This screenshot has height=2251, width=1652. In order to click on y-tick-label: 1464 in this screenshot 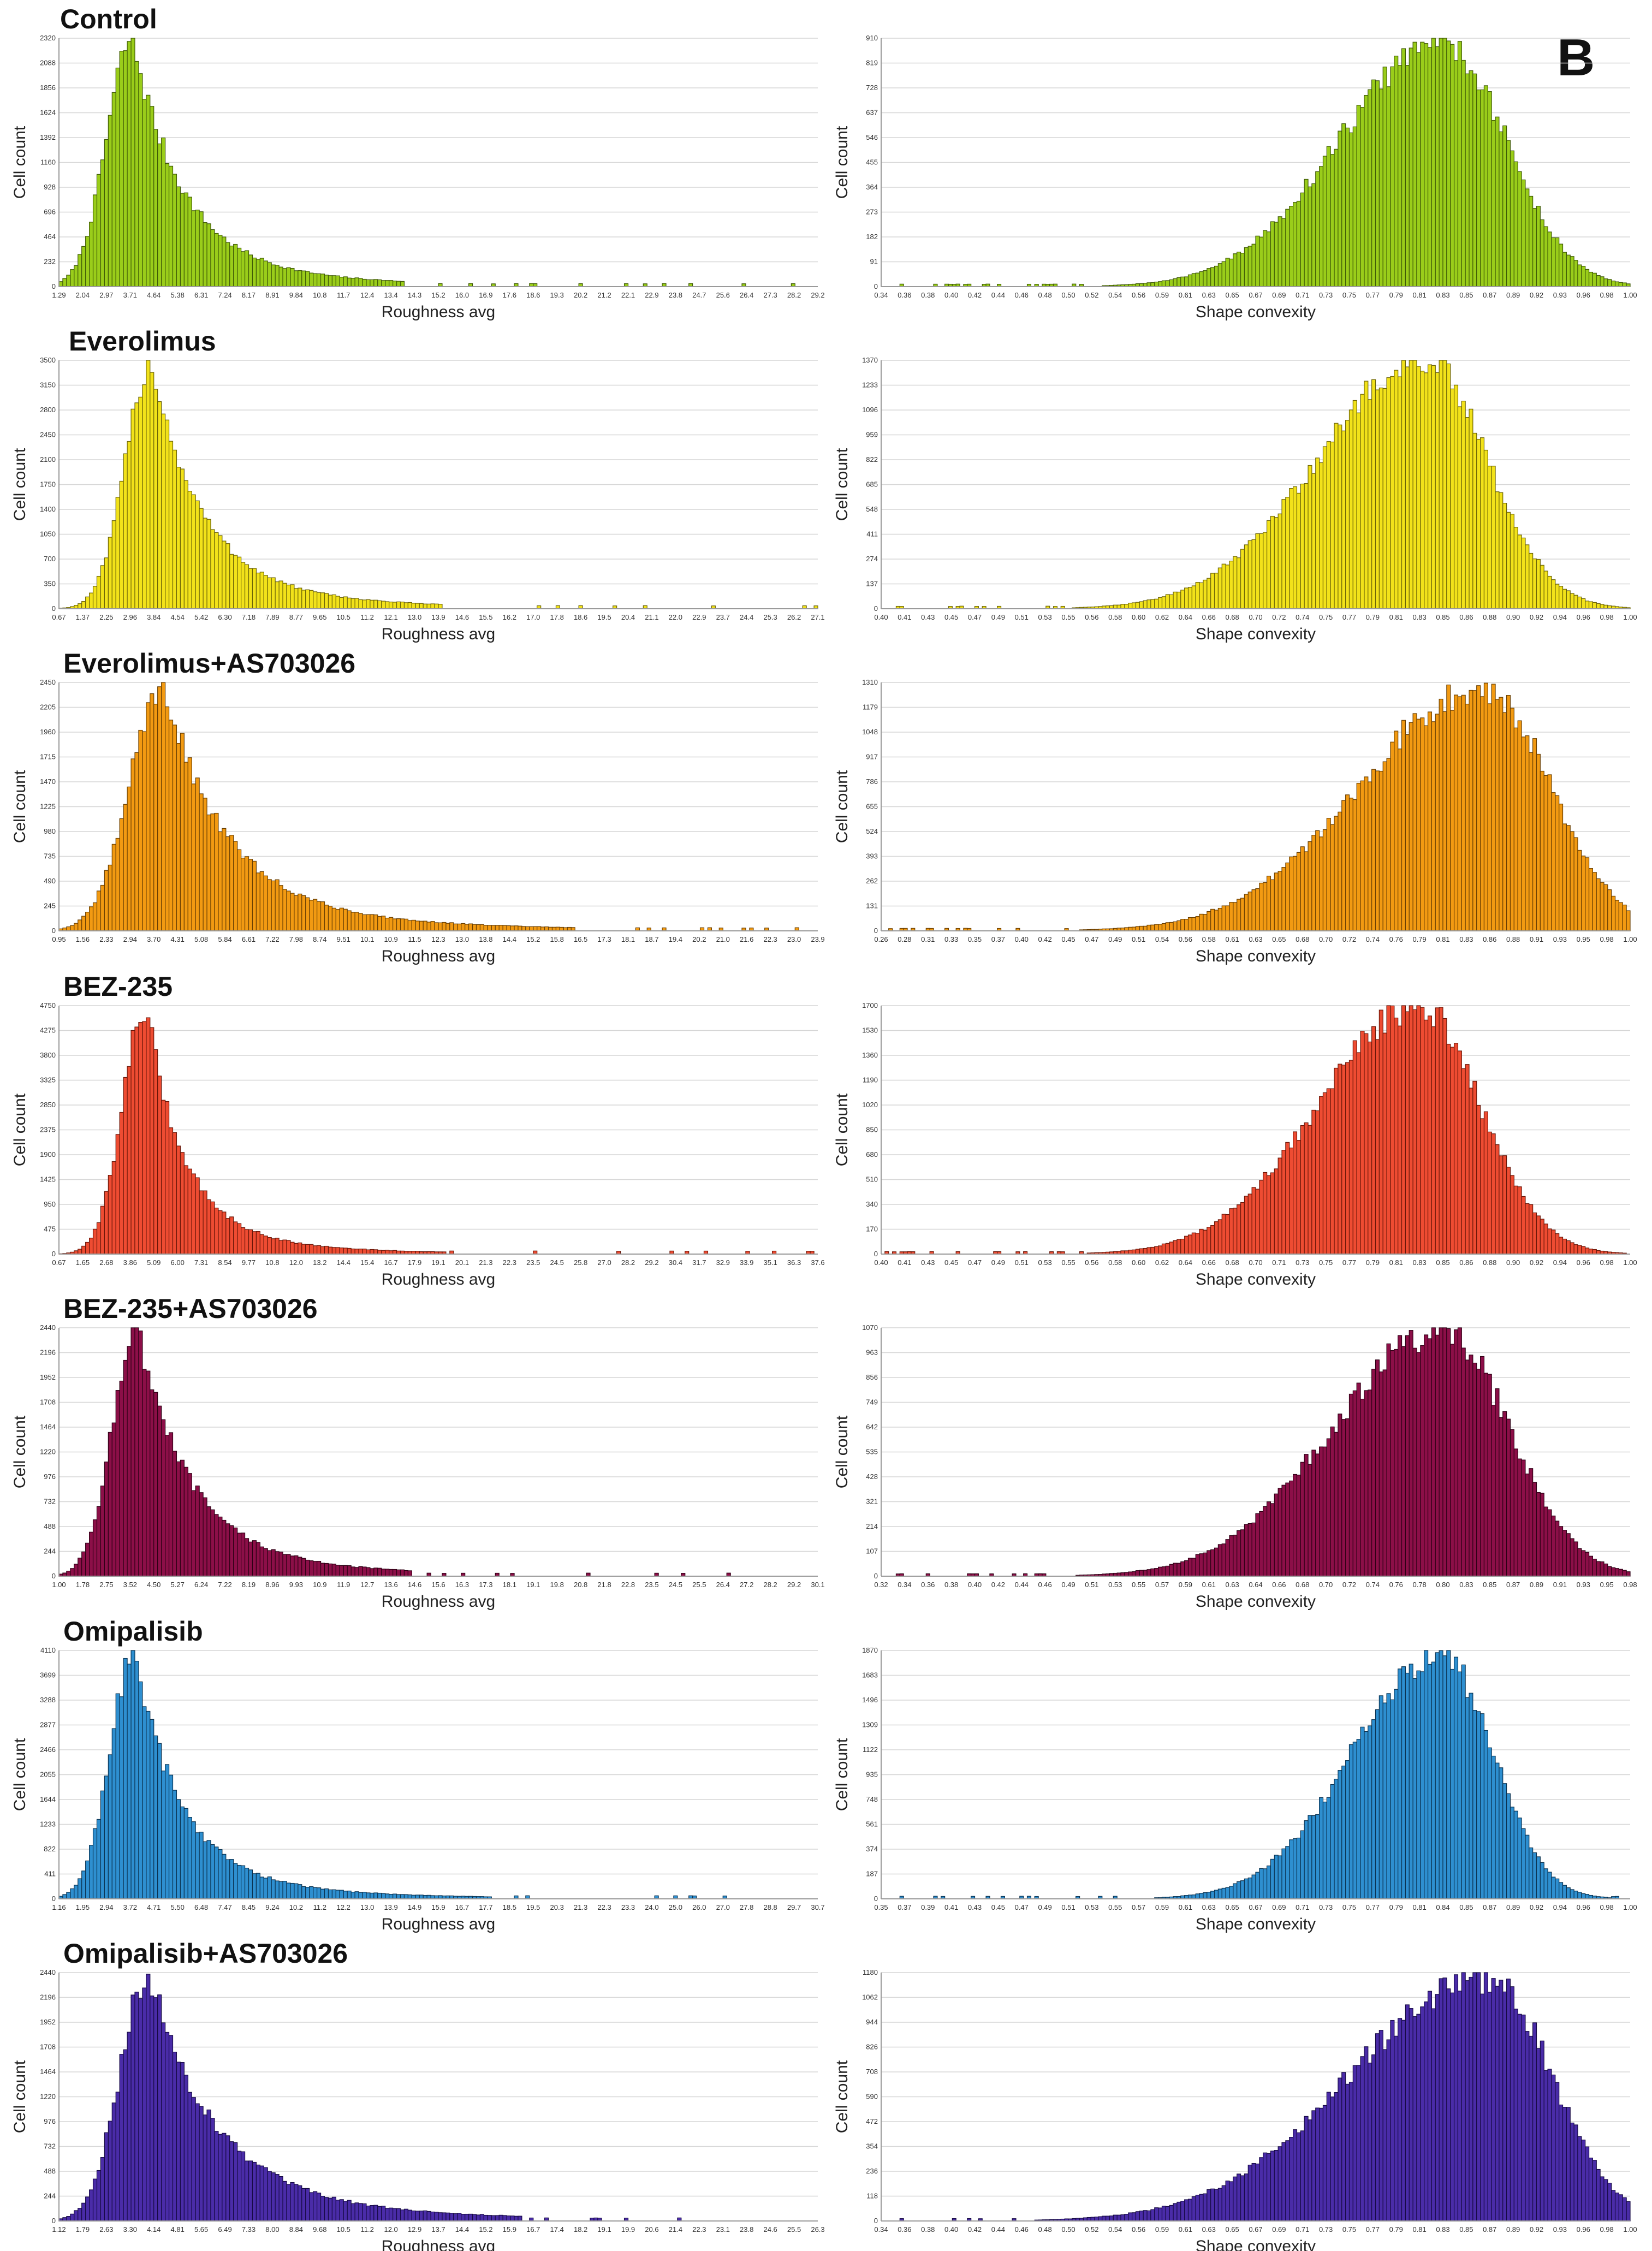, I will do `click(48, 1427)`.